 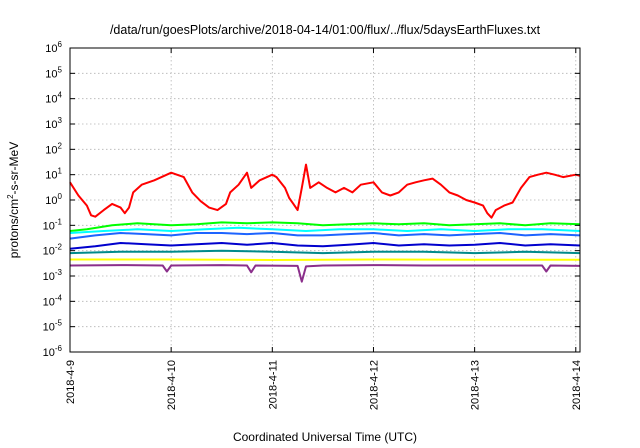 I want to click on y-tick-label: 10⁻⁵, so click(x=53, y=326).